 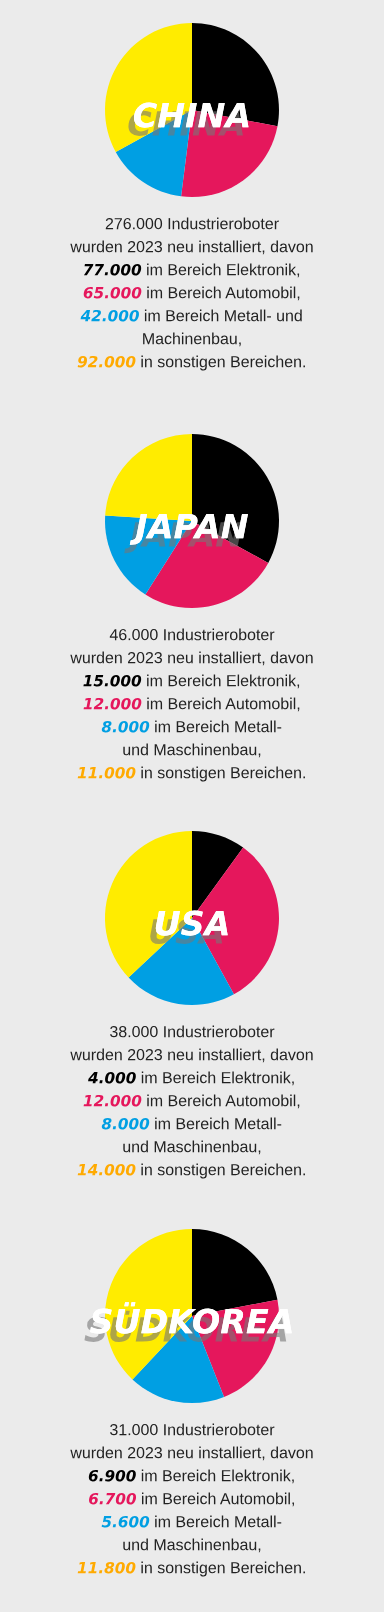 What do you see at coordinates (191, 1569) in the screenshot?
I see `text: 11.800 in sonstigen Bereichen.` at bounding box center [191, 1569].